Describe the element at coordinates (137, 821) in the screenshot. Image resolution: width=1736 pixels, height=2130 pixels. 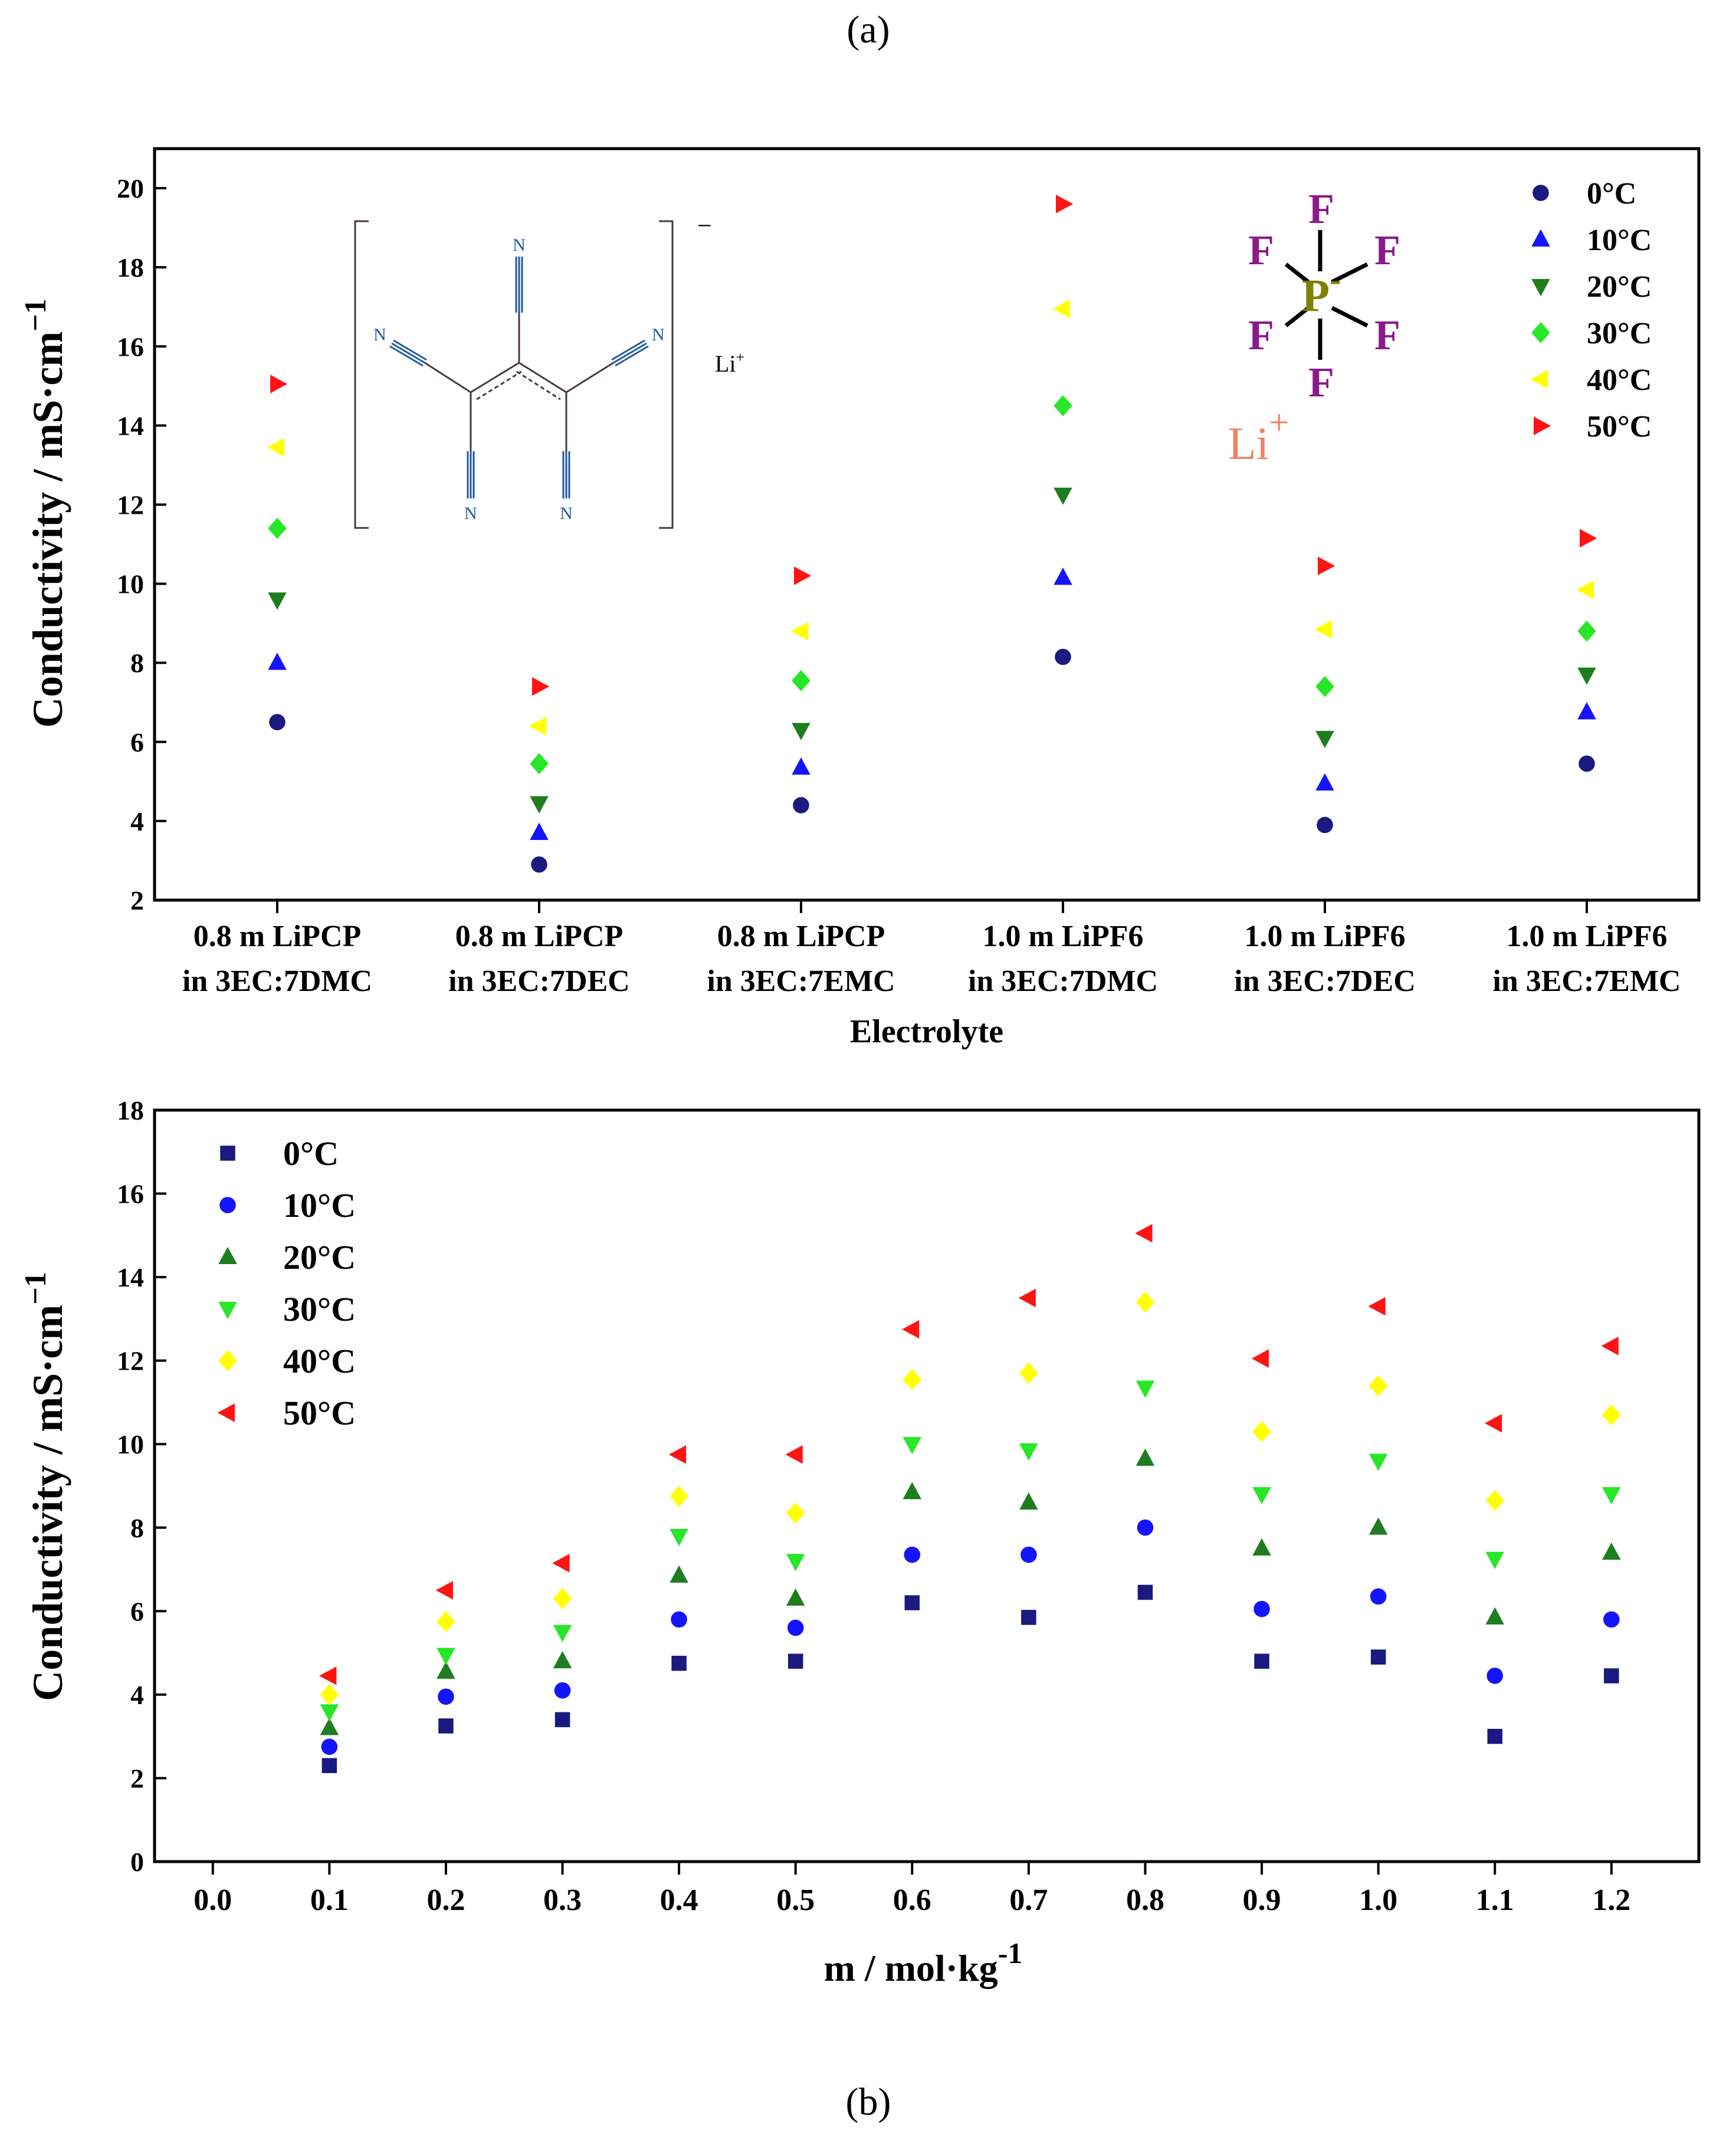
I see `y-tick-label: 4` at that location.